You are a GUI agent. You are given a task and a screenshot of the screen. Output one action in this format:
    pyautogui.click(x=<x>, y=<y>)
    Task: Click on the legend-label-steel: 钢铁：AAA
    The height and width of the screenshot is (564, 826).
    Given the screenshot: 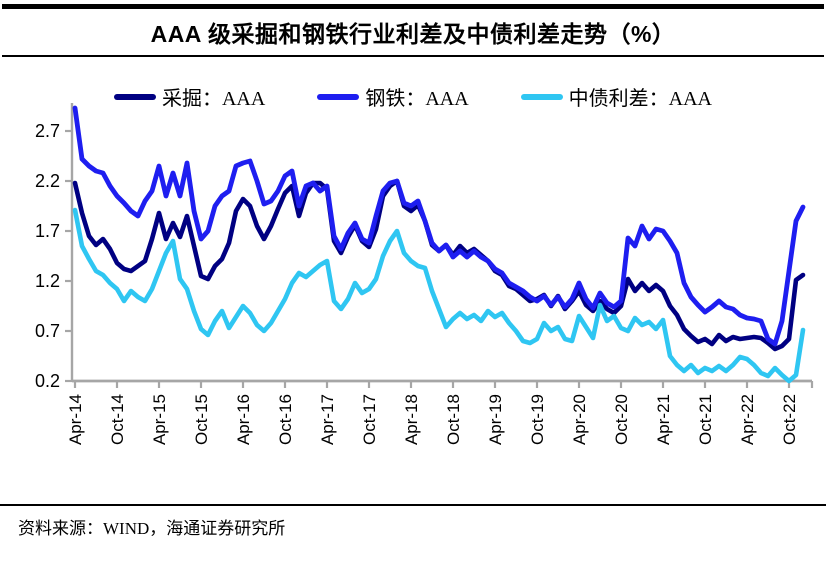 What is the action you would take?
    pyautogui.click(x=417, y=99)
    